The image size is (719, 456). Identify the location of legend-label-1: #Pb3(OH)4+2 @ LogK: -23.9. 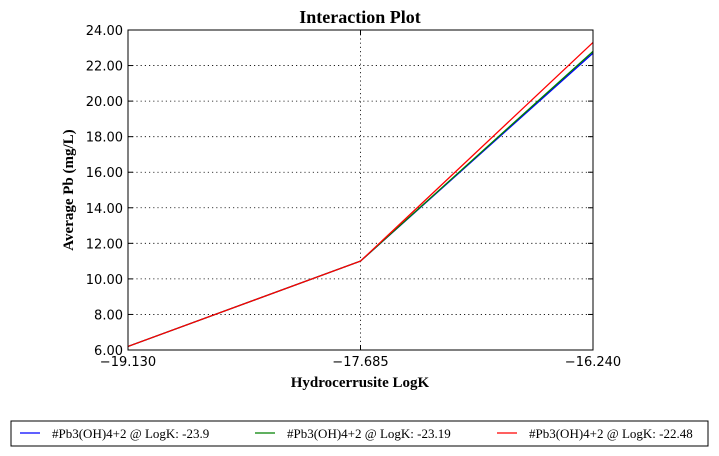
(130, 433).